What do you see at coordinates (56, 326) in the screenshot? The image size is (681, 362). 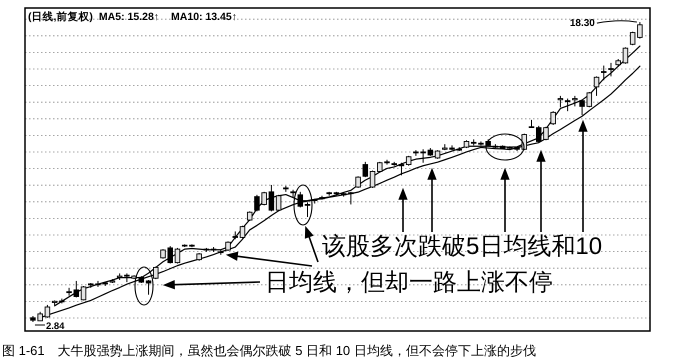 I see `annotation: 2.84` at bounding box center [56, 326].